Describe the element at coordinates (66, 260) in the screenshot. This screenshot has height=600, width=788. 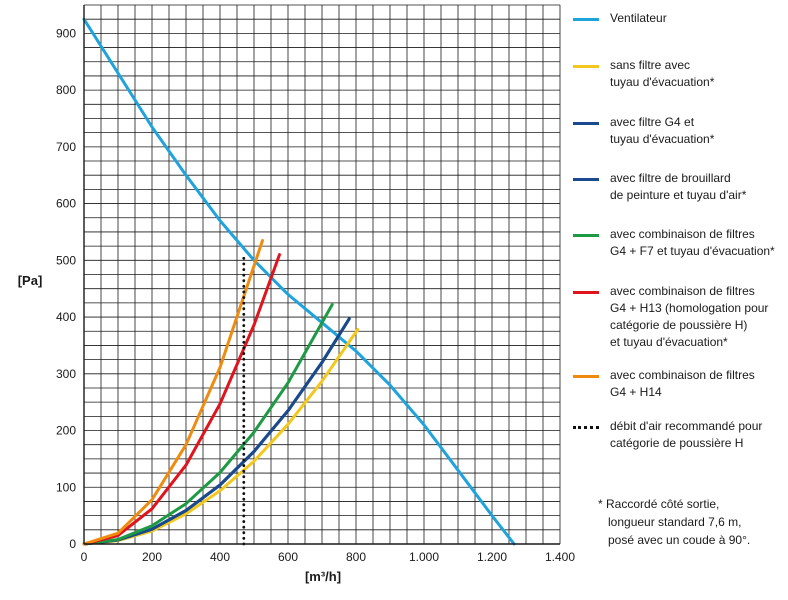
I see `y-tick-label: 500` at that location.